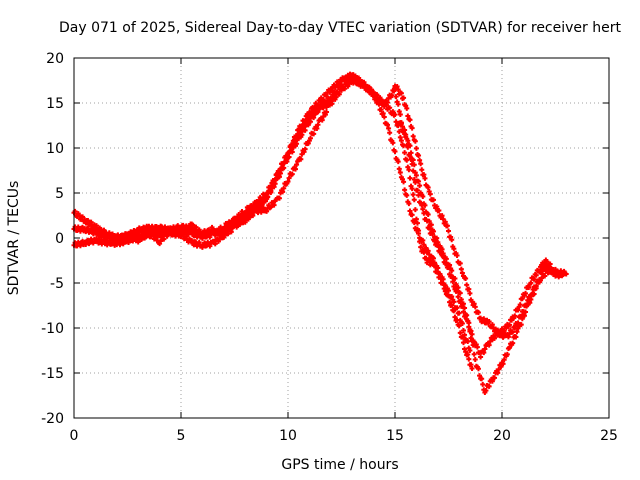 The height and width of the screenshot is (480, 640). What do you see at coordinates (52, 374) in the screenshot?
I see `y-tick-label: -15` at bounding box center [52, 374].